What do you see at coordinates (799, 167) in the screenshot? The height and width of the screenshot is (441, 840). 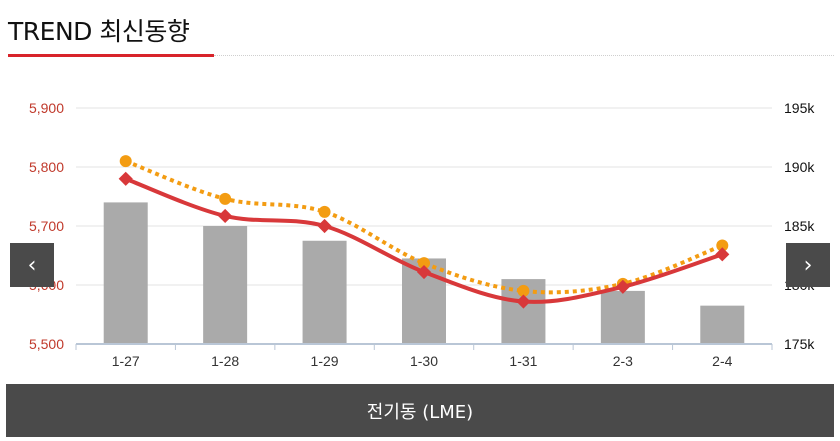 I see `right-tick-label: 190k` at bounding box center [799, 167].